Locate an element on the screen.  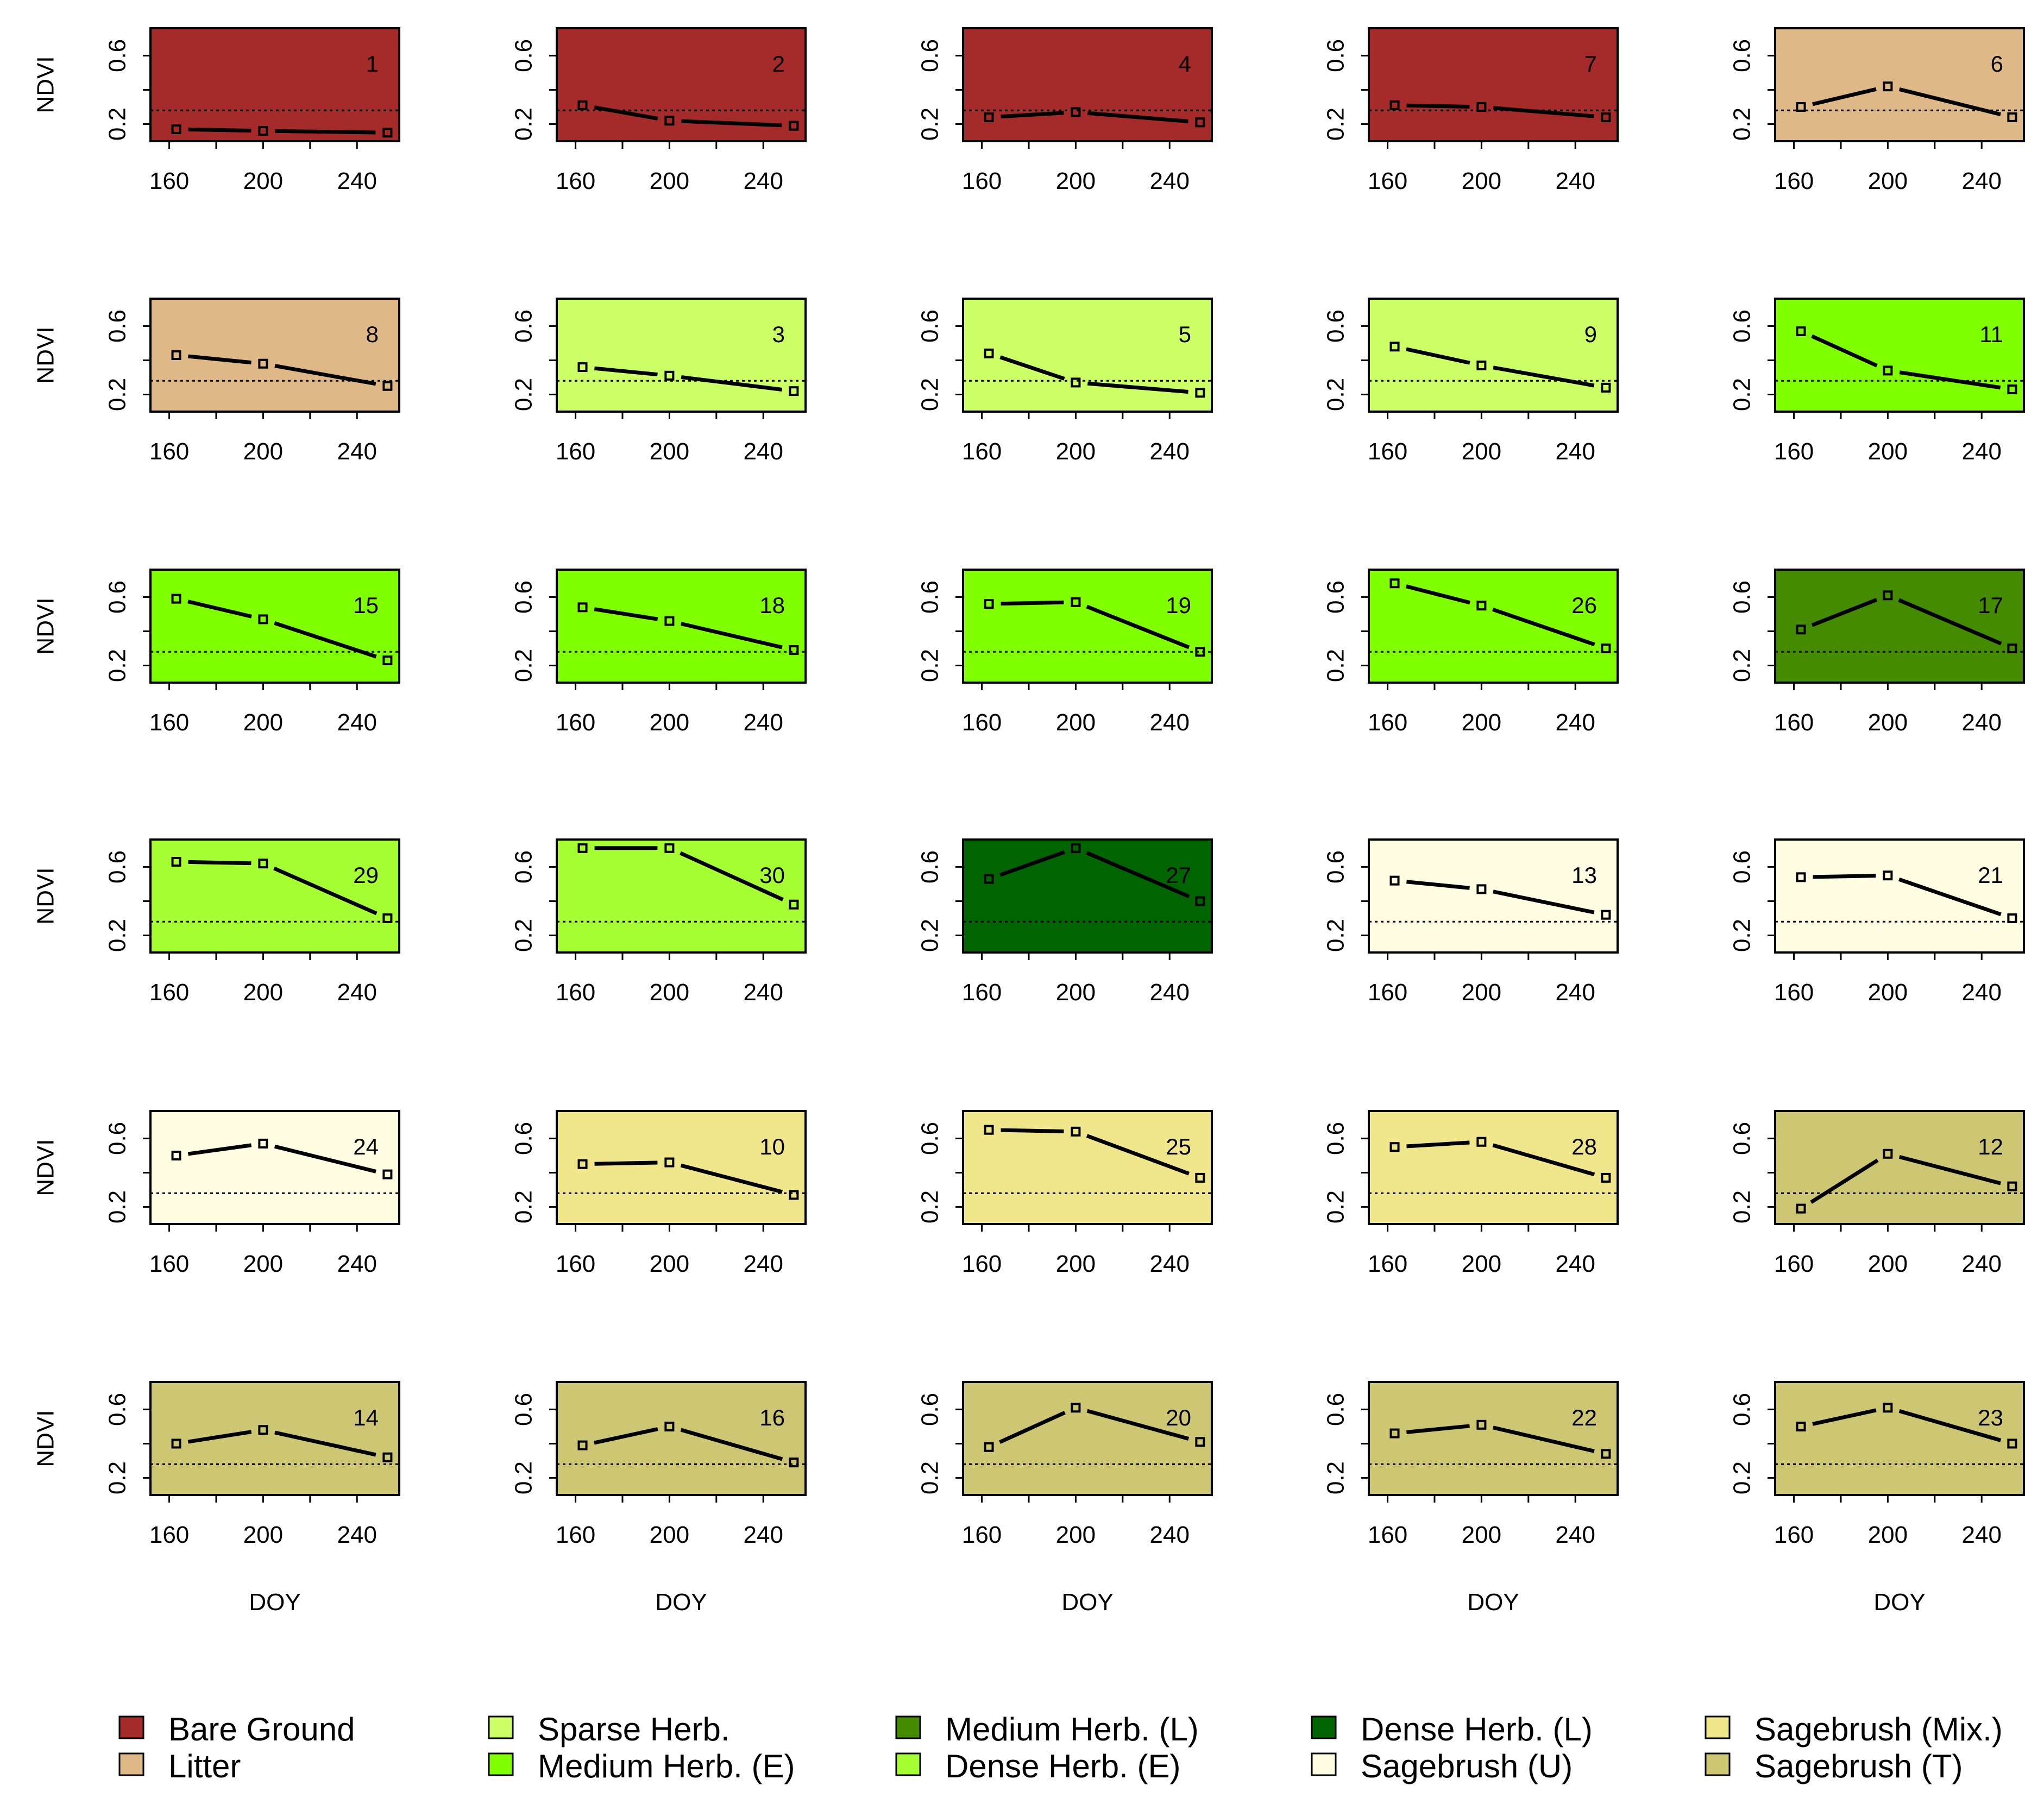
panel-24: 24 160 200 240 0.2 0.6 NDVI is located at coordinates (217, 1193).